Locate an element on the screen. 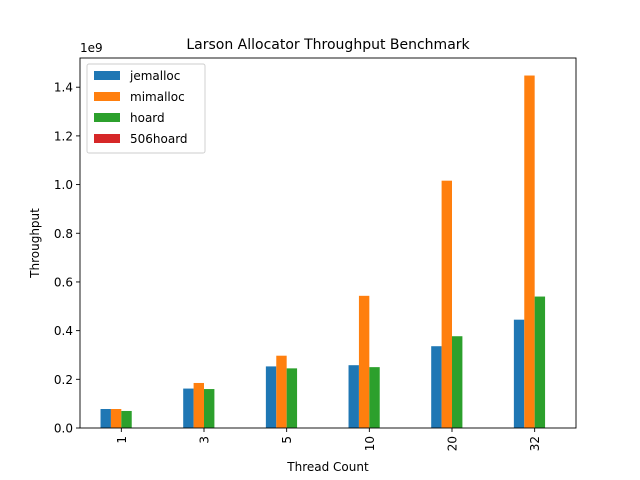  legend-swatch-hoard is located at coordinates (107, 117).